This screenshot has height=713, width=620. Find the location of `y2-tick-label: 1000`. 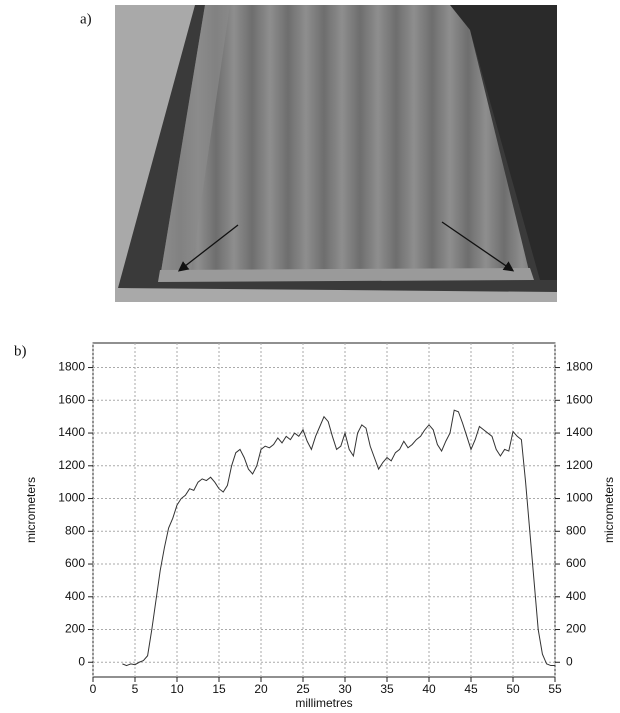

y2-tick-label: 1000 is located at coordinates (579, 498).